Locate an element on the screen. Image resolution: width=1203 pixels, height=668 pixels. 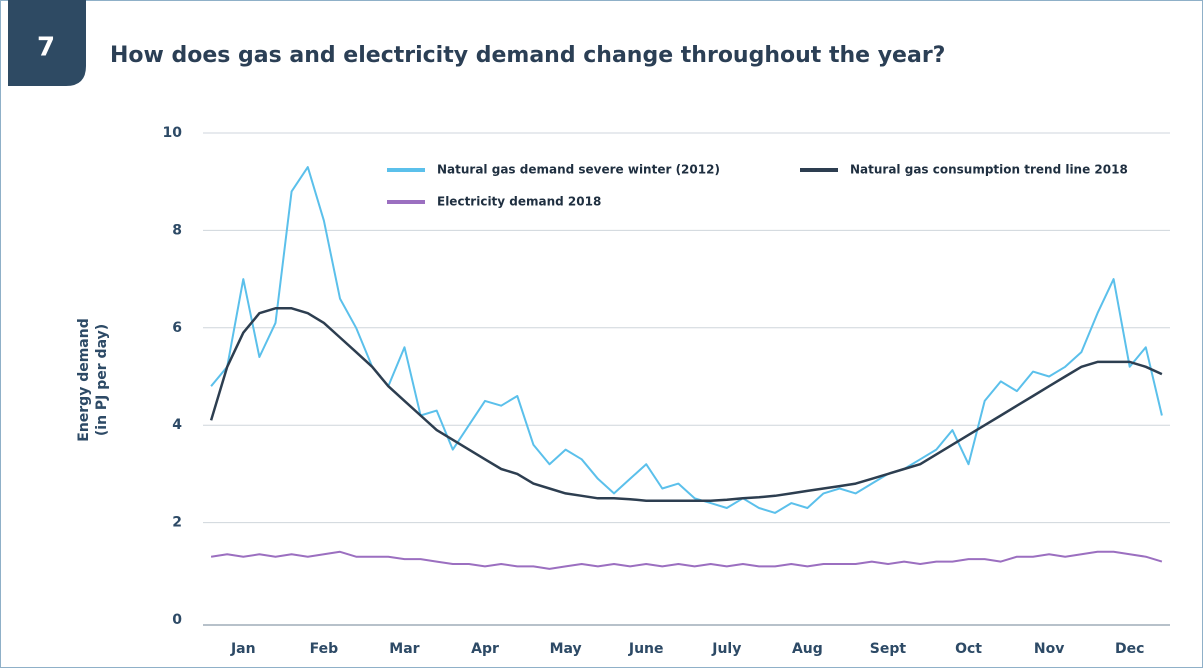
x-tick-label: Mar is located at coordinates (404, 649).